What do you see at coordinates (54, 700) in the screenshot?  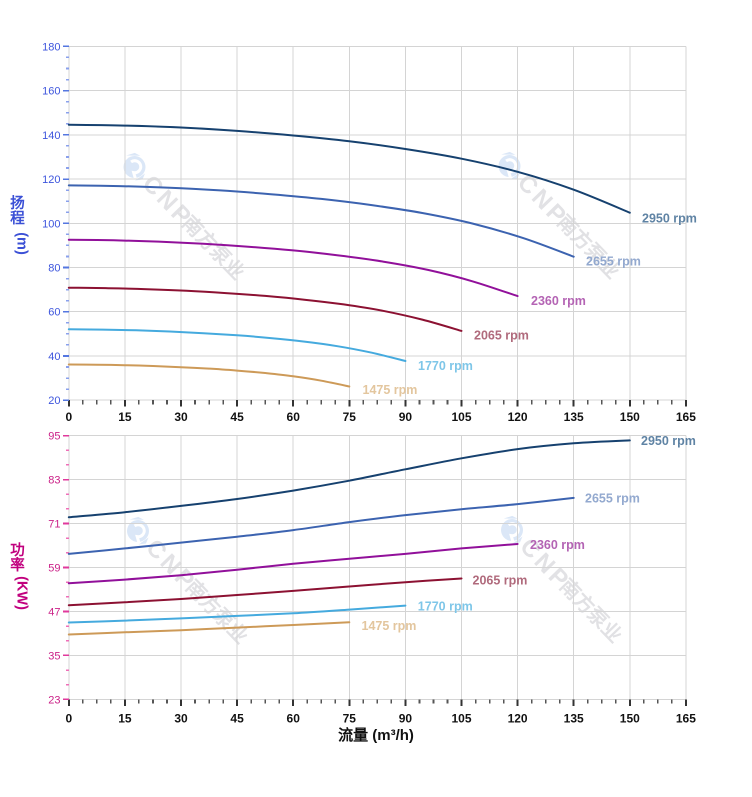 I see `svg-text: 23` at bounding box center [54, 700].